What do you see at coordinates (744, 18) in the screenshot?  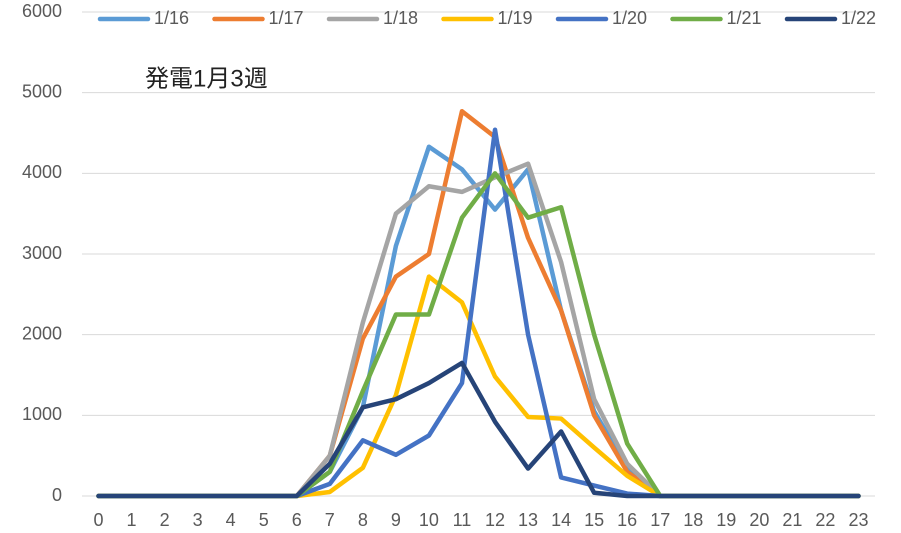 I see `legend-label: 1/21` at bounding box center [744, 18].